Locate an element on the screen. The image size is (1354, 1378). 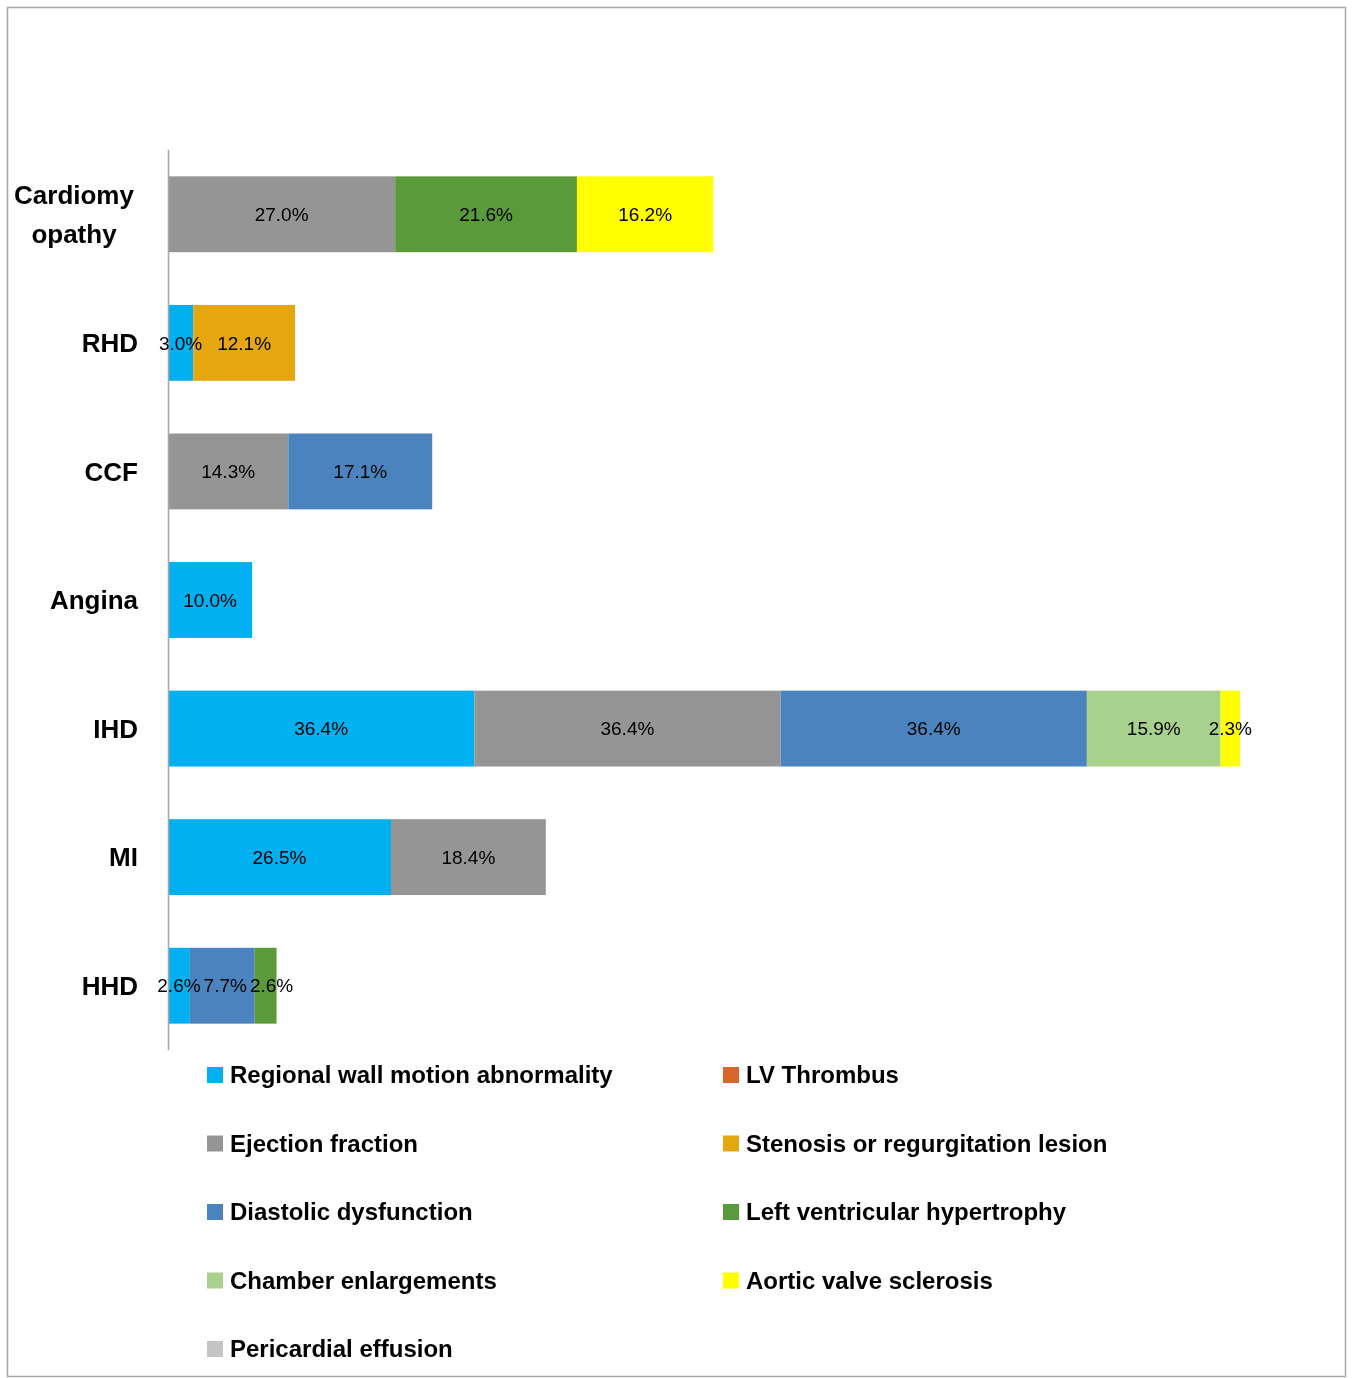
y-tick-label: Cardiomyopathy is located at coordinates (74, 214).